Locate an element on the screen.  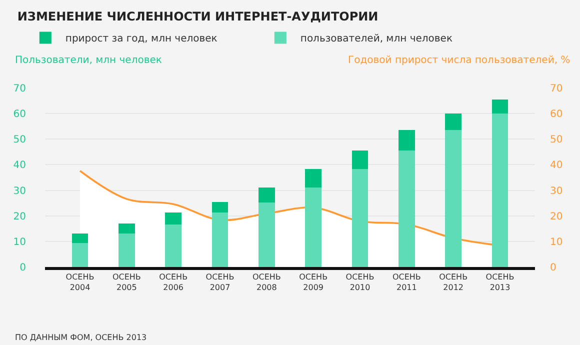
y2-axis-title: Годовой прирост числа пользователей, % is located at coordinates (459, 60).